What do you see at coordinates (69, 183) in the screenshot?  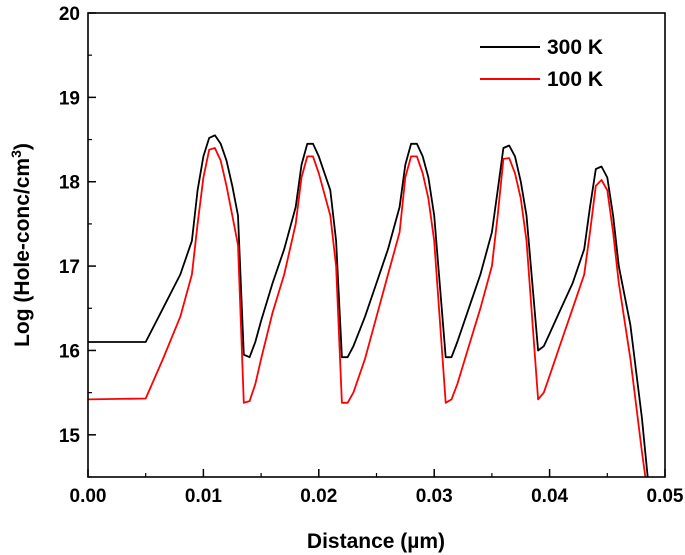 I see `y-tick-label: 18` at bounding box center [69, 183].